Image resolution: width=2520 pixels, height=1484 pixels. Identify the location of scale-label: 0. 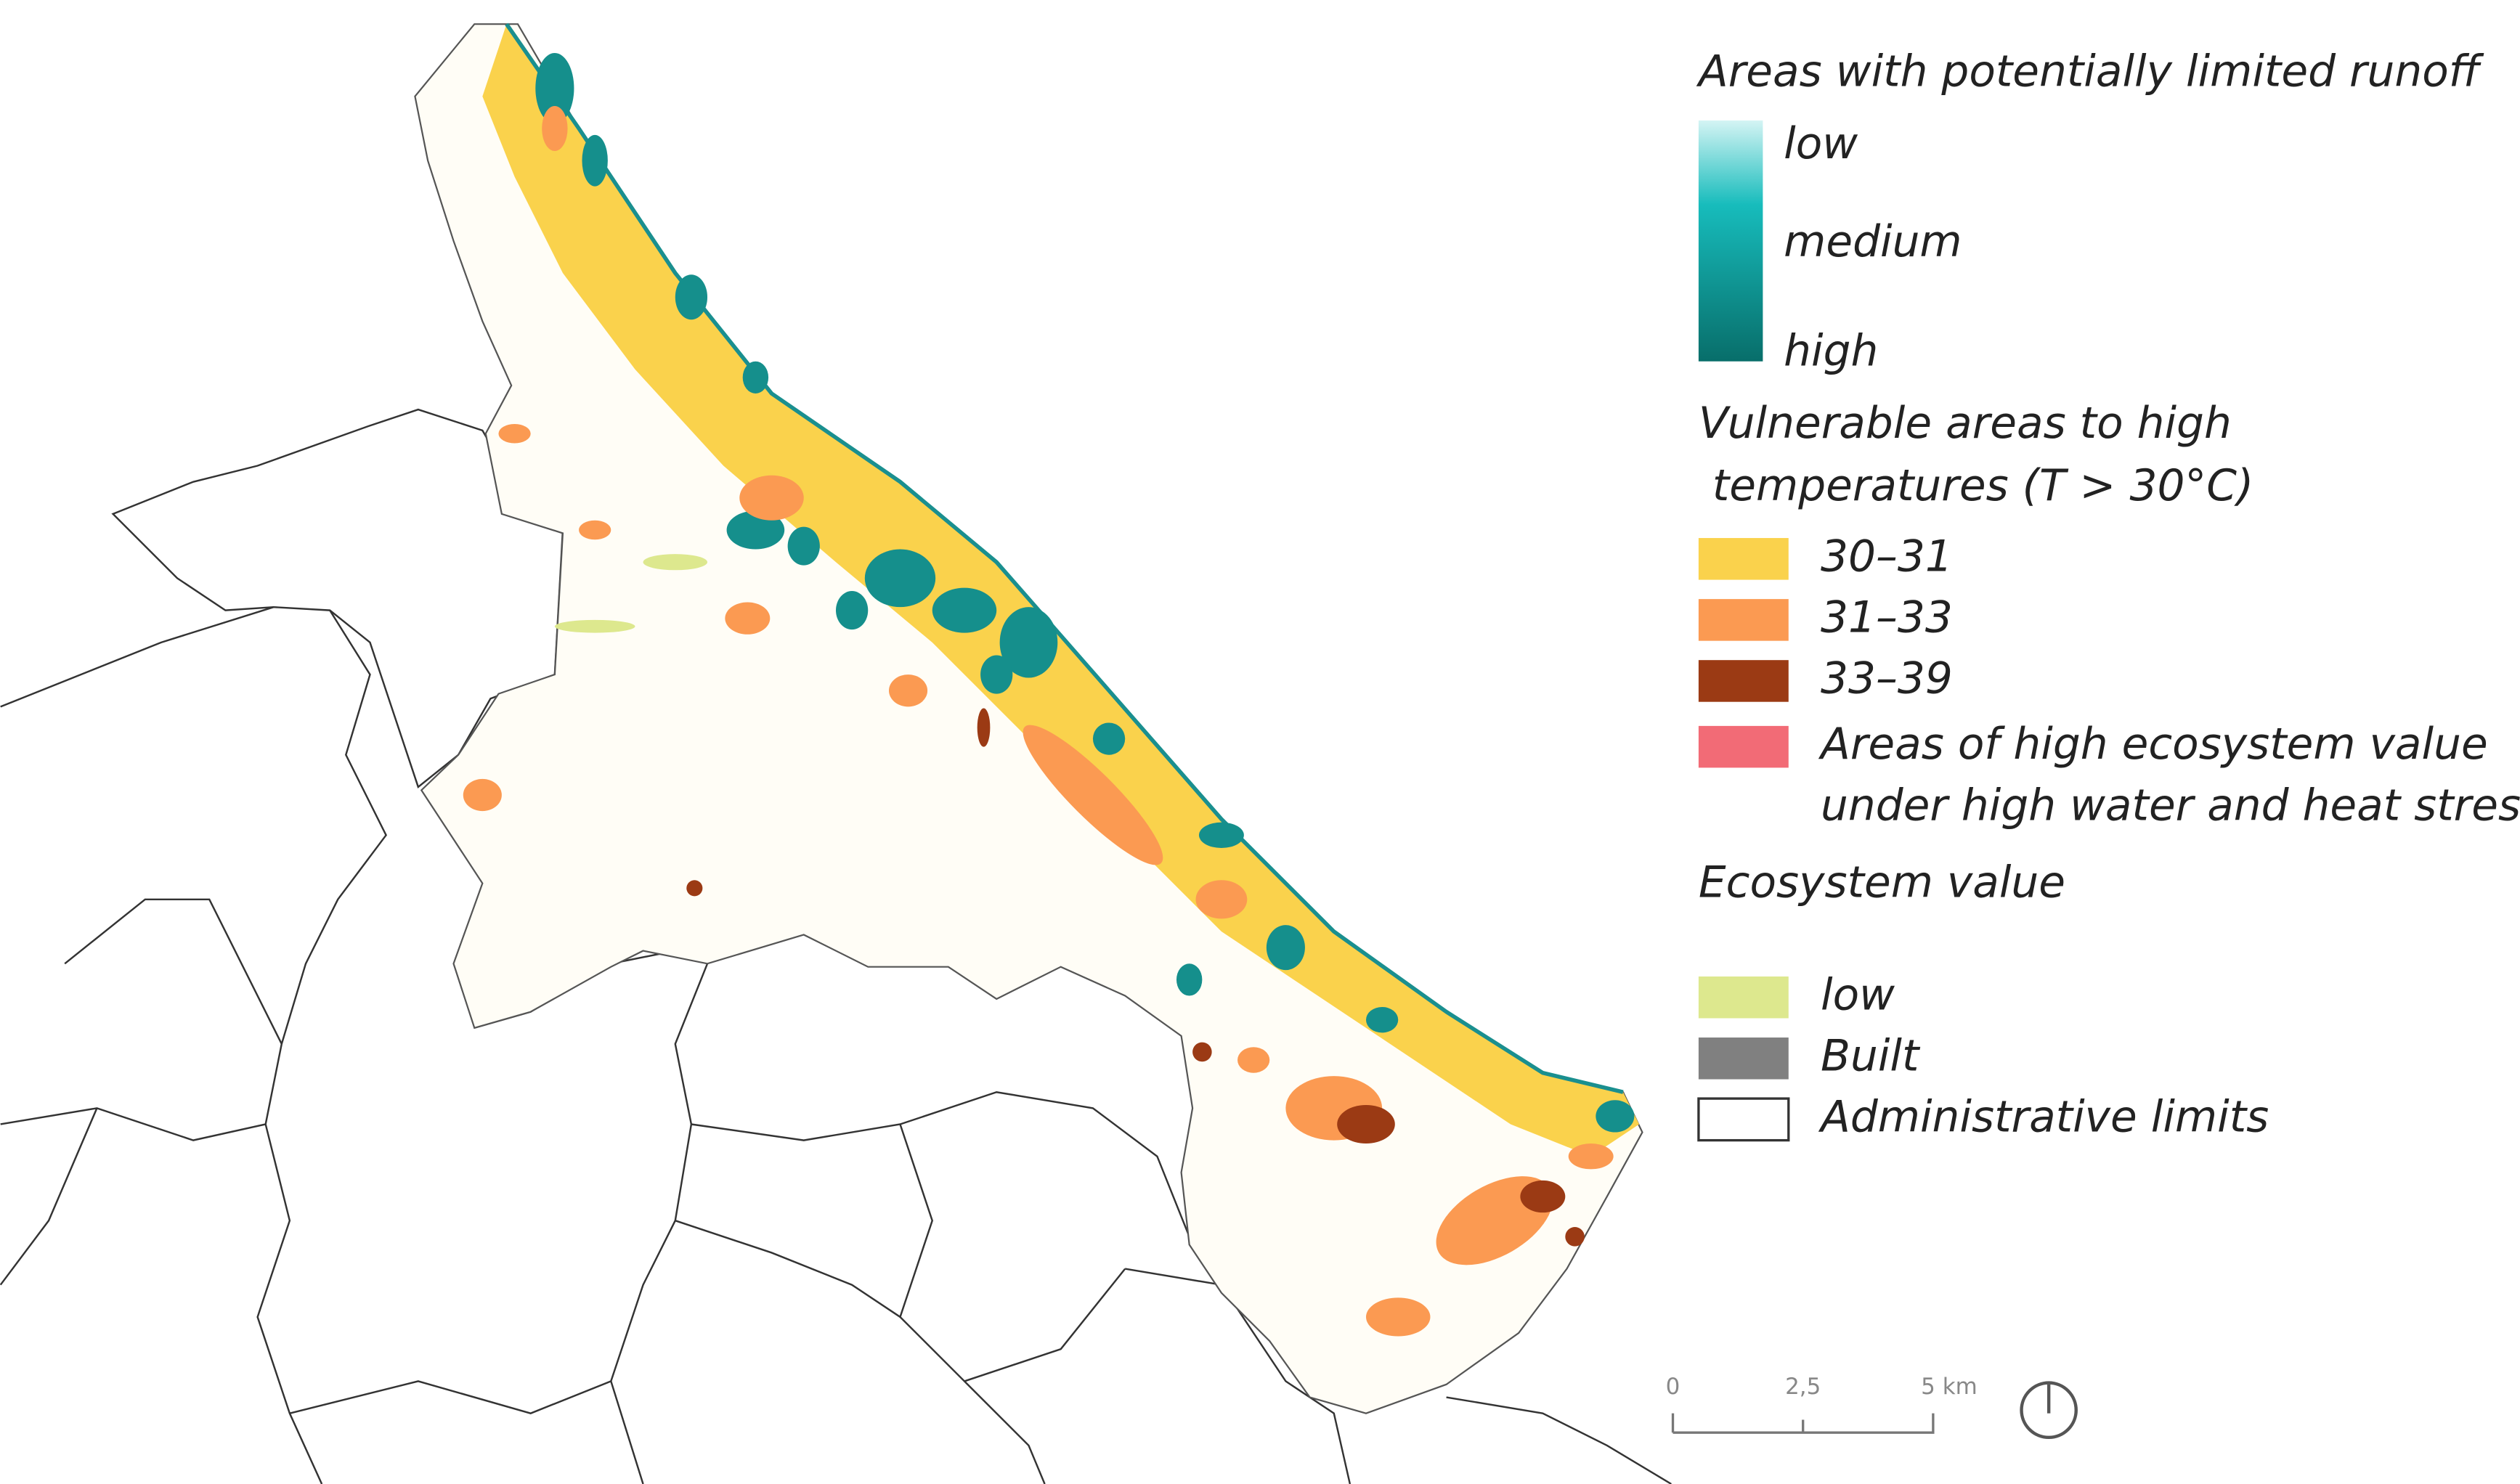
(1673, 1387).